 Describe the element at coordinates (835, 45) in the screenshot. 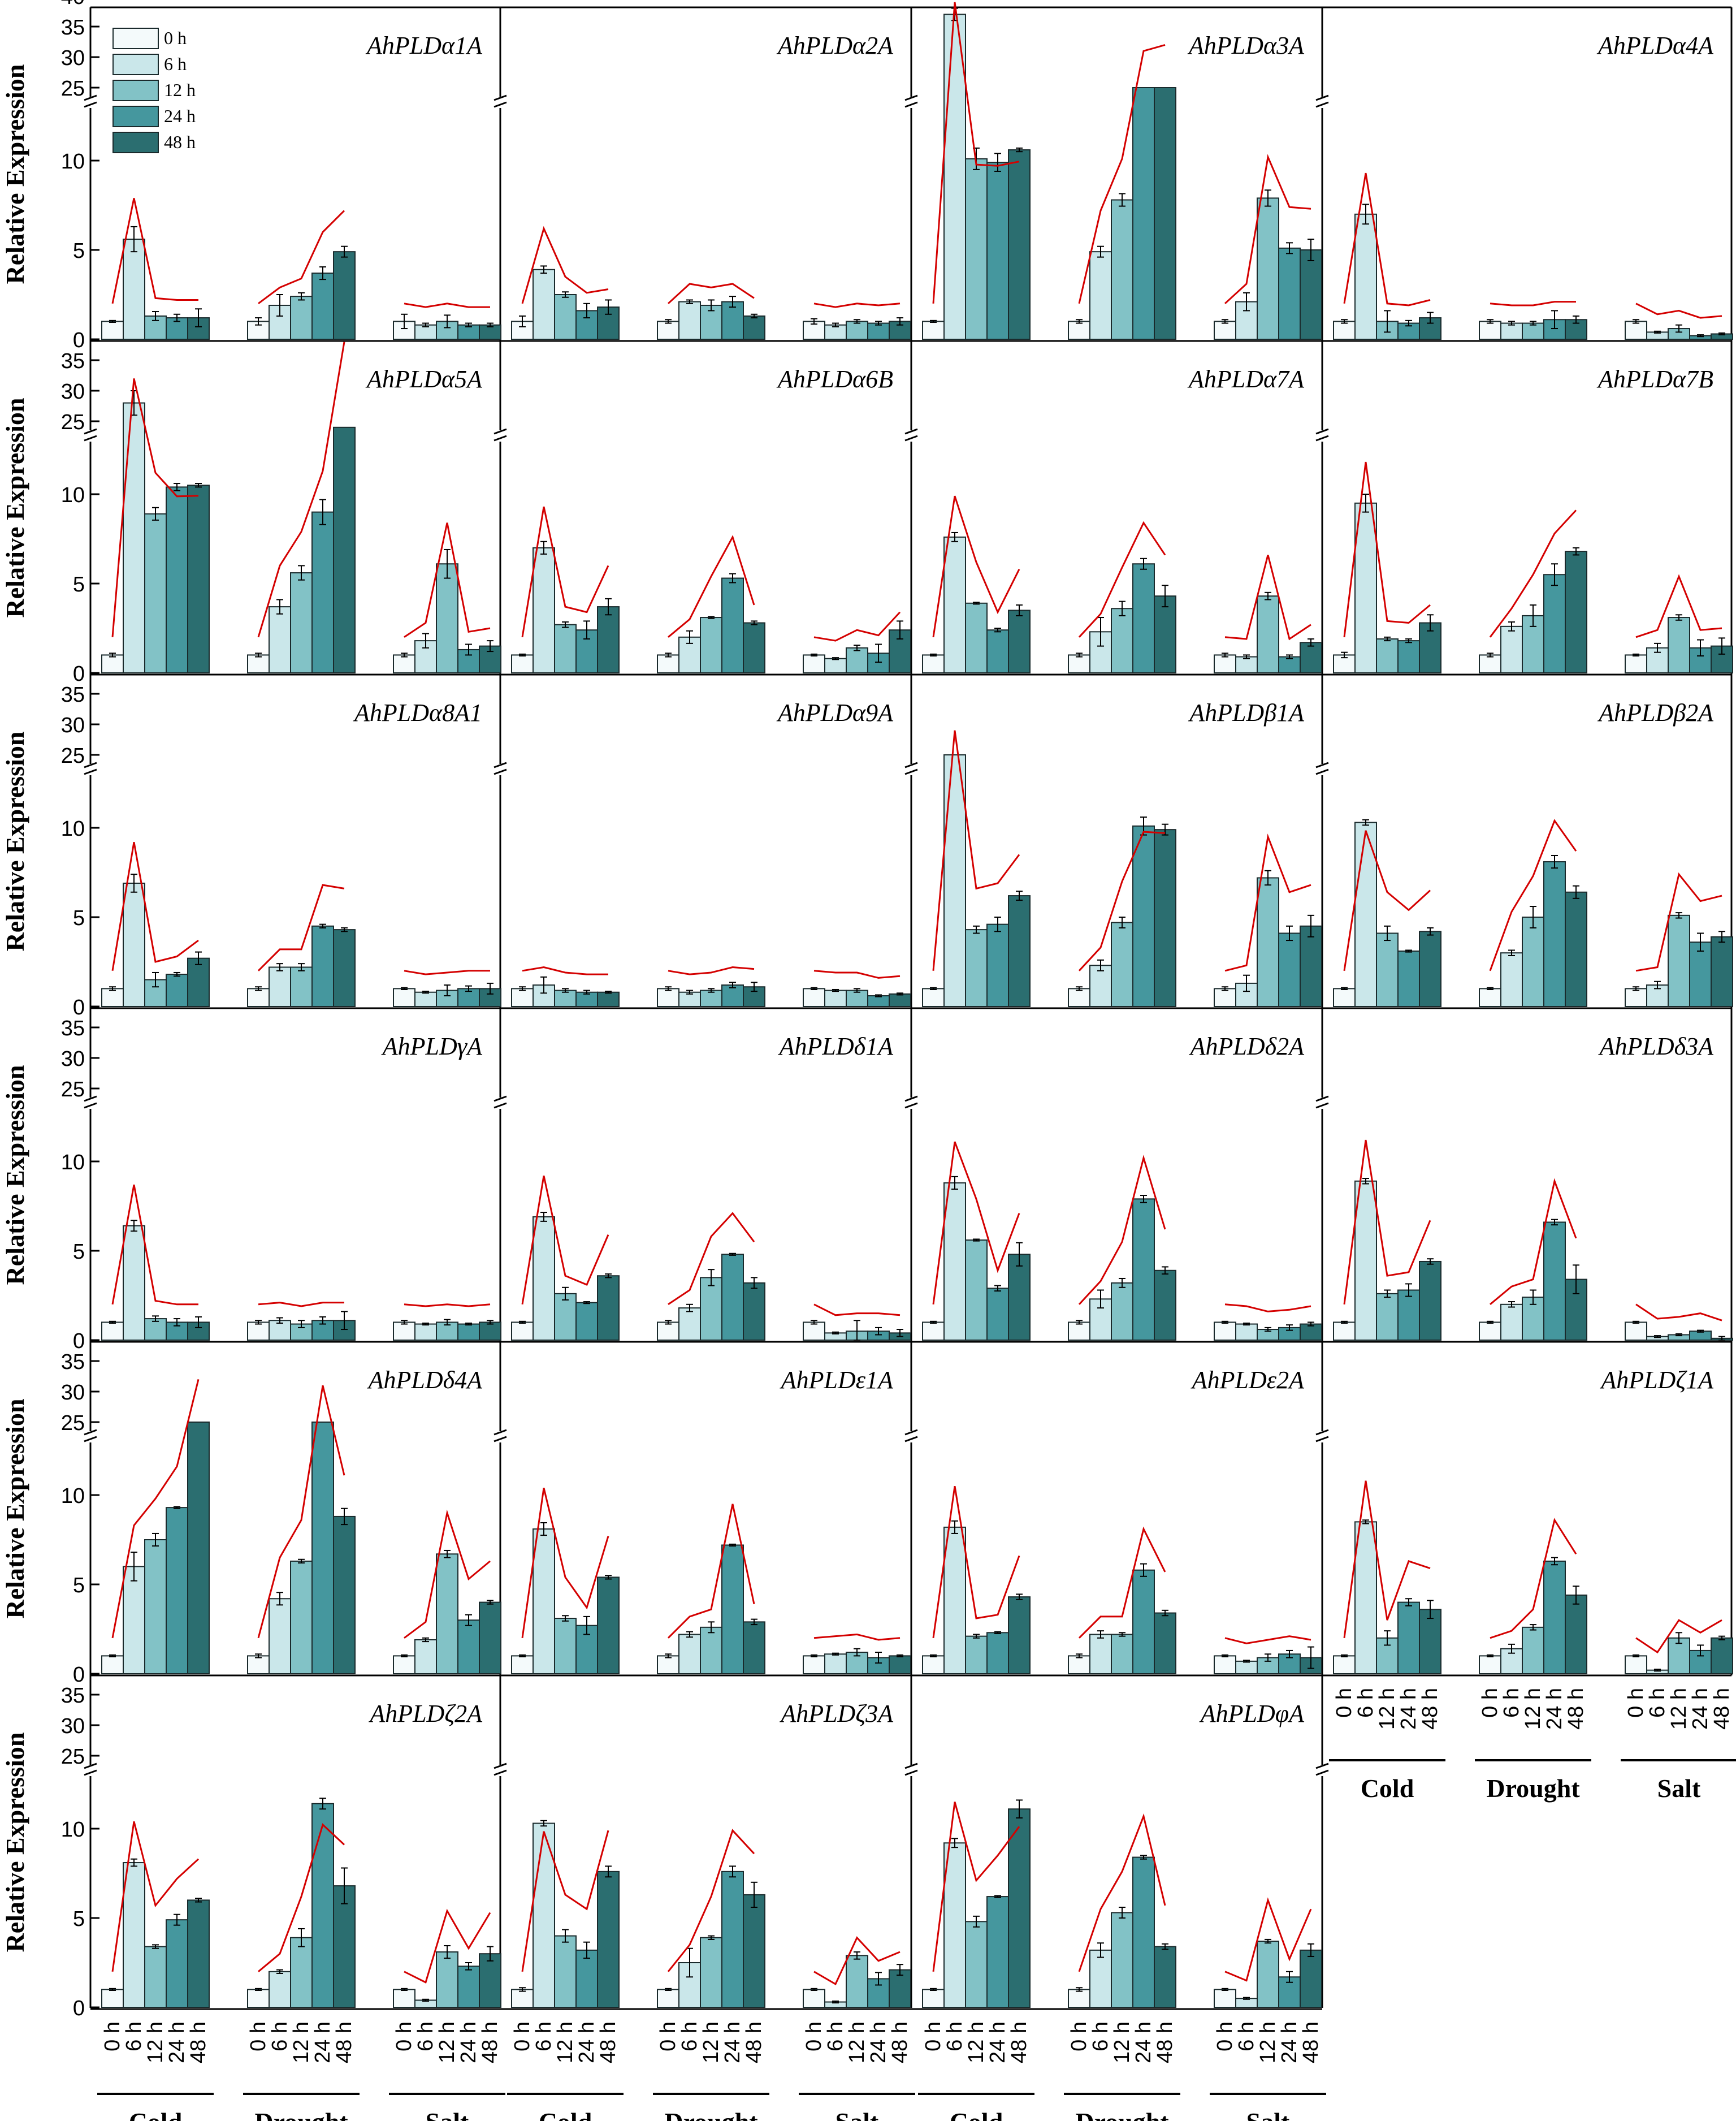

I see `panel-title: AhPLDα2A` at that location.